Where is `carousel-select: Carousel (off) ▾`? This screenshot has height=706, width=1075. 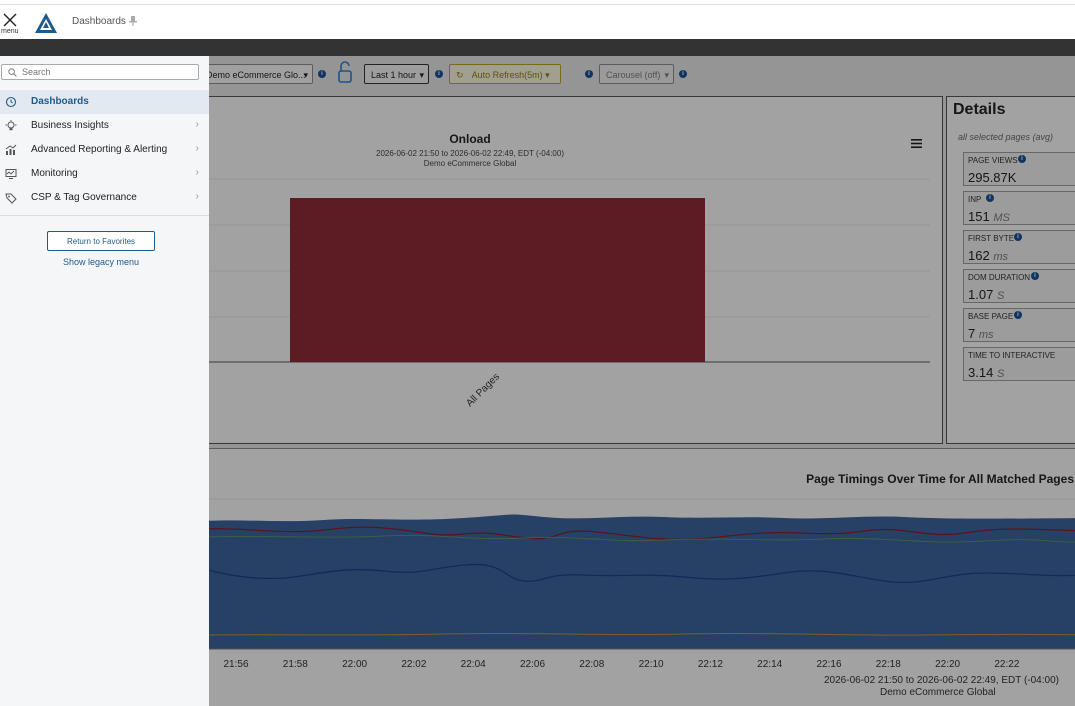
carousel-select: Carousel (off) ▾ is located at coordinates (636, 74).